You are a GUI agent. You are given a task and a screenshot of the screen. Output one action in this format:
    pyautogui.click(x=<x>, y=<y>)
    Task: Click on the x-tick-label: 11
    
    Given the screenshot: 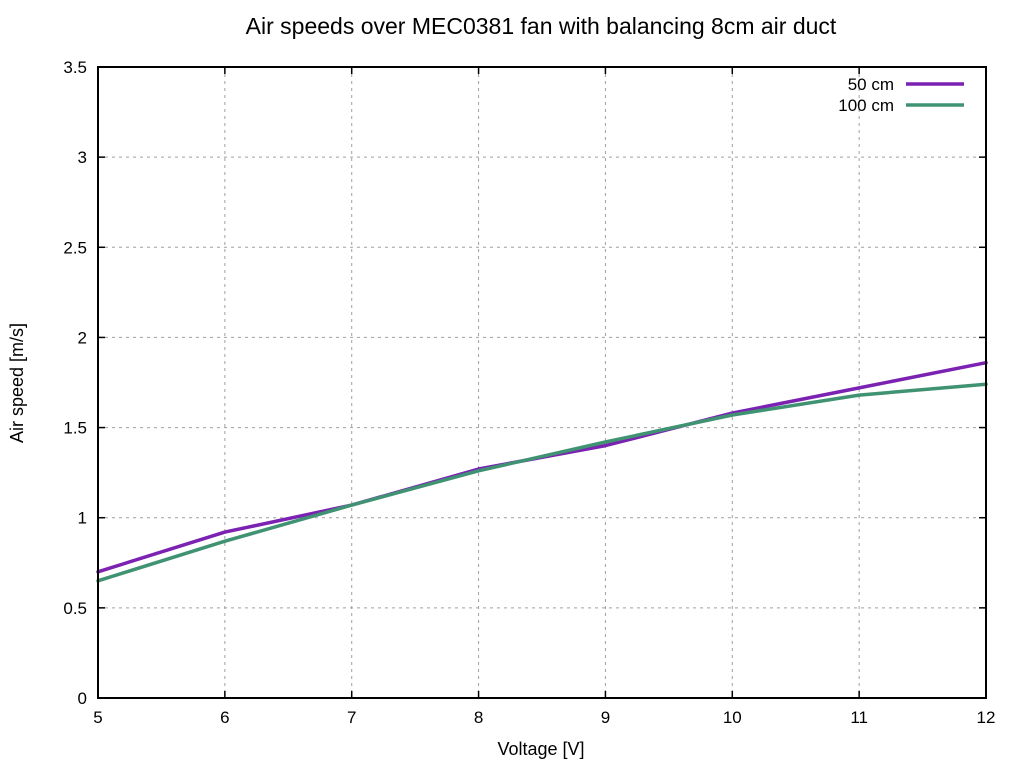 What is the action you would take?
    pyautogui.click(x=859, y=717)
    